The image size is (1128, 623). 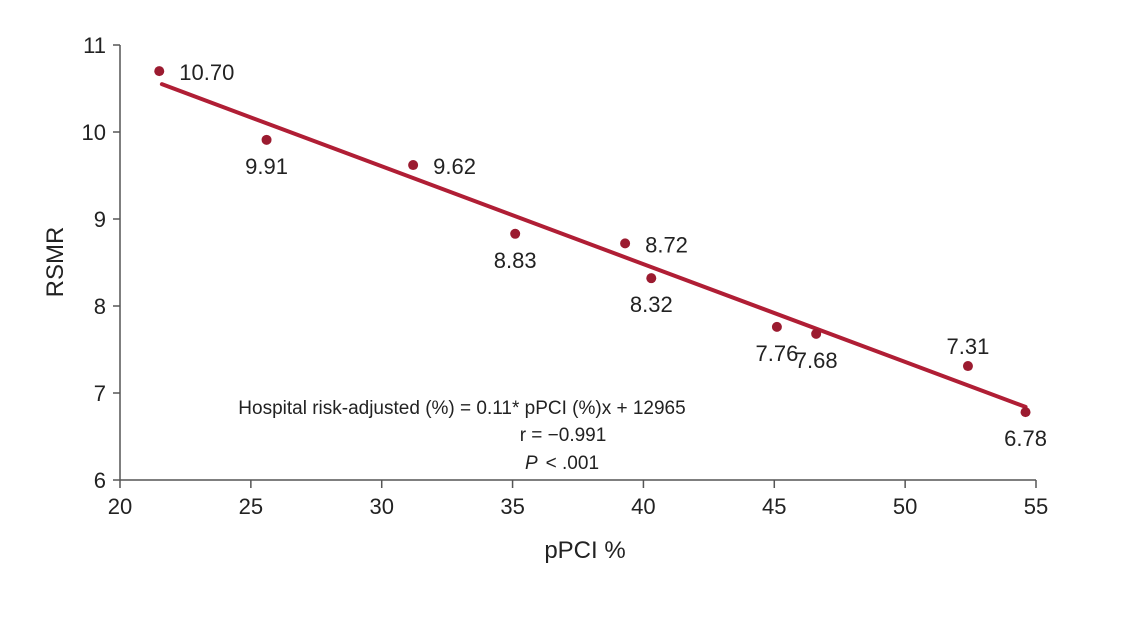 I want to click on x-tick-label: 55, so click(x=1036, y=506).